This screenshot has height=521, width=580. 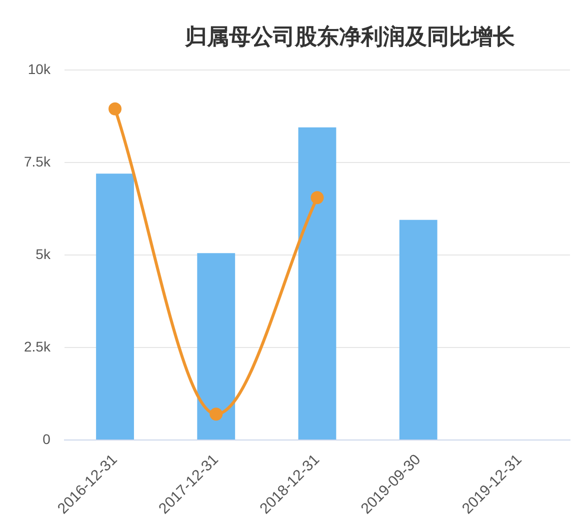 I want to click on chart-title: 归属母公司股东净利润及同比增长, so click(x=350, y=38).